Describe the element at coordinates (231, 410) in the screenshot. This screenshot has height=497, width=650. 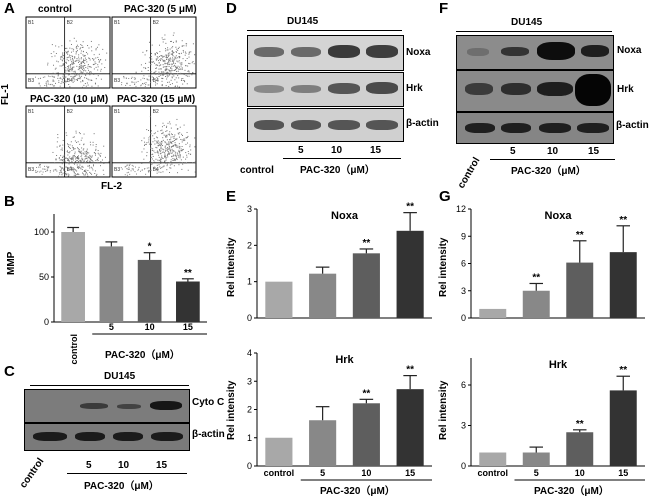
I see `e-ylabel-bottom: Rel intensity` at that location.